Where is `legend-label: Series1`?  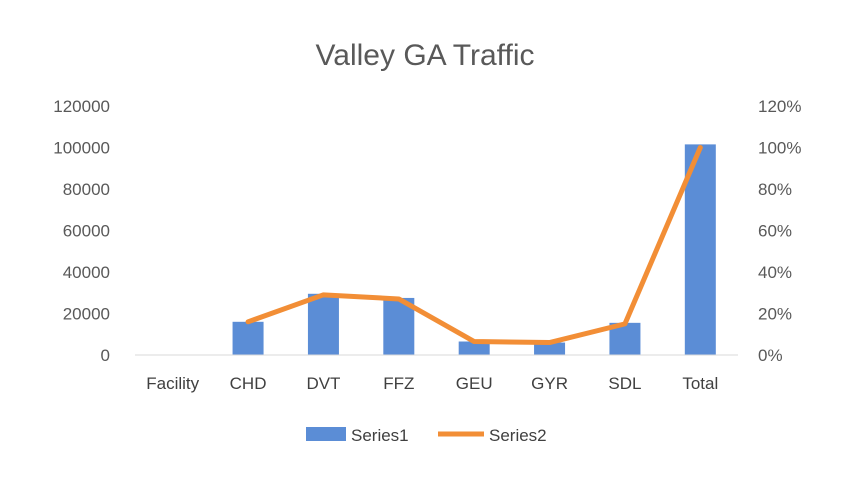
legend-label: Series1 is located at coordinates (380, 435).